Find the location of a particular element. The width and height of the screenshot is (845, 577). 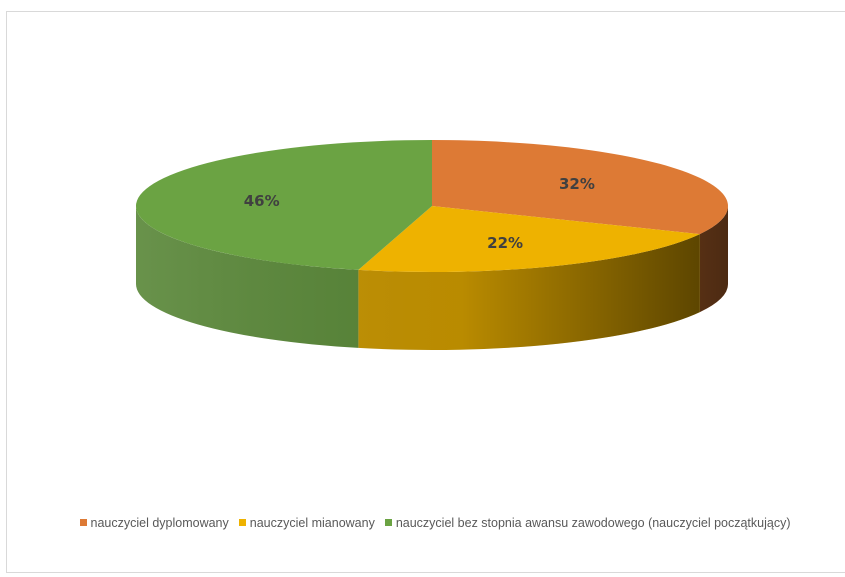

slice-nauczyciel-dyplomowany is located at coordinates (580, 187).